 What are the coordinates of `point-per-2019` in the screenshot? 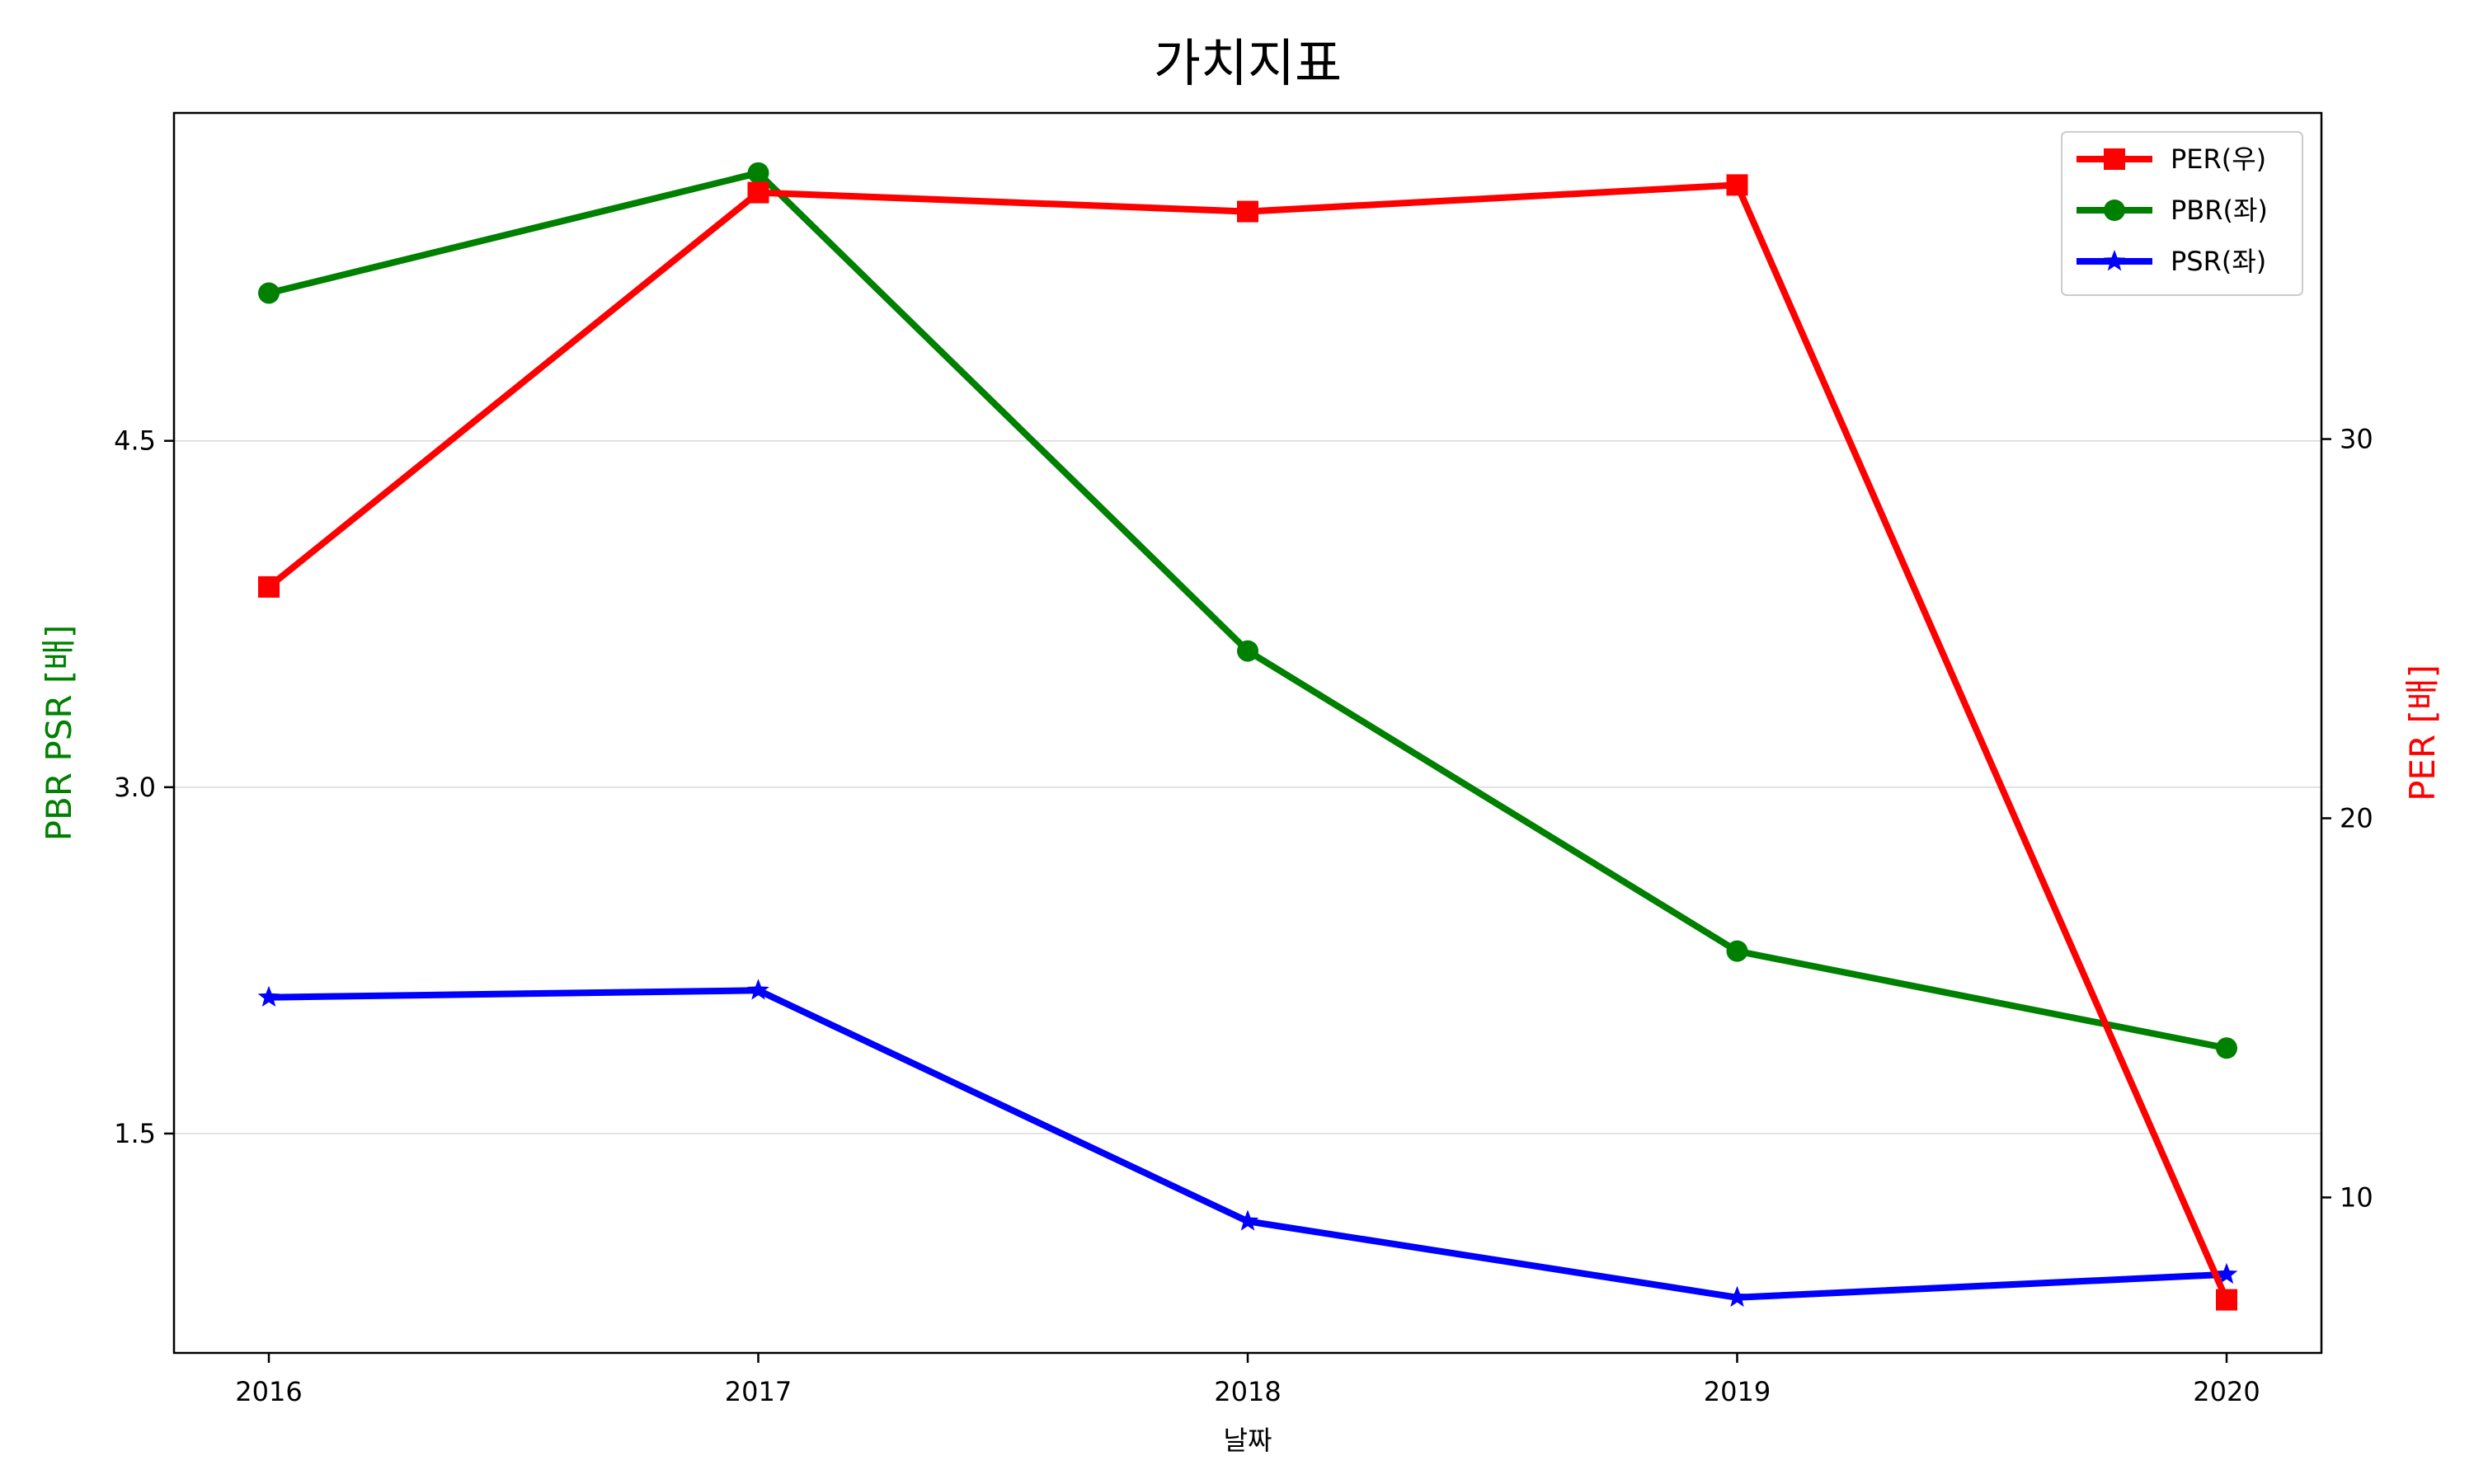 It's located at (1737, 185).